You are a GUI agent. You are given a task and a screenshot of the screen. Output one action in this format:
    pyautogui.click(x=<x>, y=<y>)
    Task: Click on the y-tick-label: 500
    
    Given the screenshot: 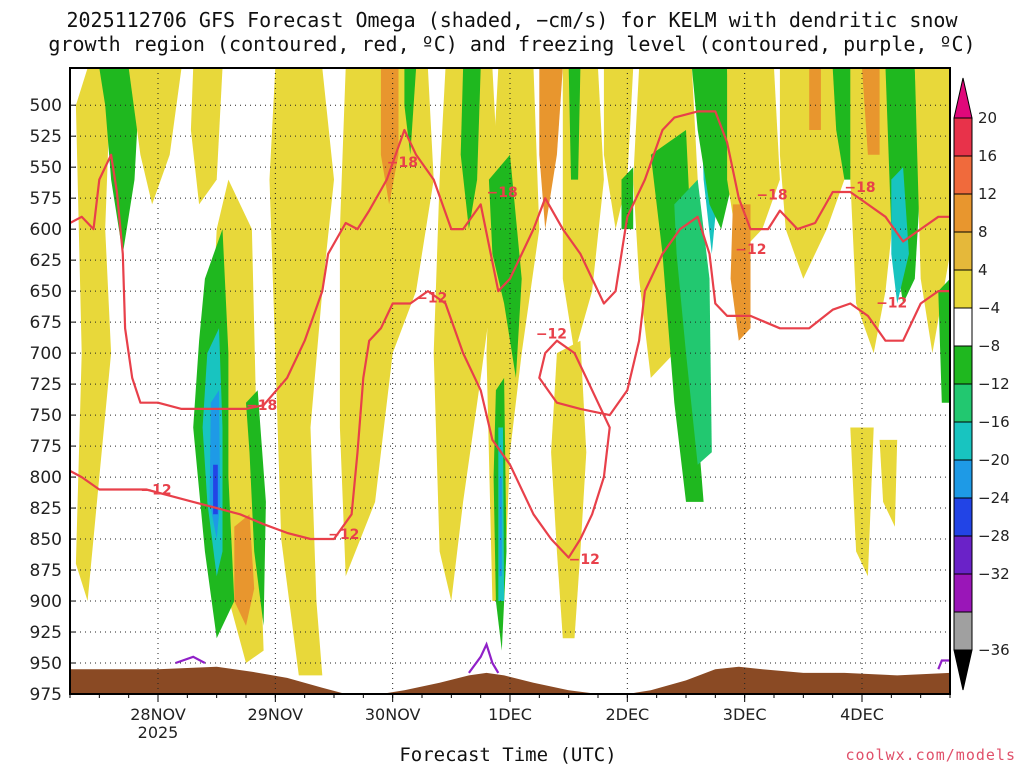 What is the action you would take?
    pyautogui.click(x=46, y=106)
    